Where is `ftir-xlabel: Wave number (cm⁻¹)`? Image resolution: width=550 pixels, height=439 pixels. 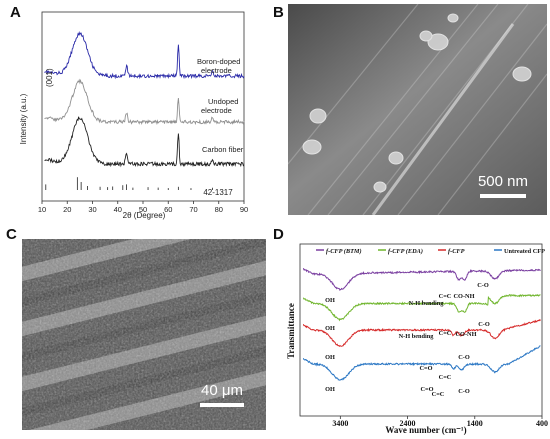 ftir-xlabel: Wave number (cm⁻¹) is located at coordinates (425, 430).